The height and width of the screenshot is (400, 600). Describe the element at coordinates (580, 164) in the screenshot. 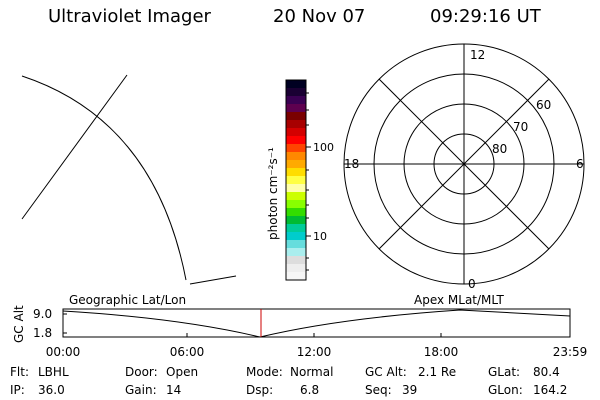

I see `mlt-label-6: 6` at that location.